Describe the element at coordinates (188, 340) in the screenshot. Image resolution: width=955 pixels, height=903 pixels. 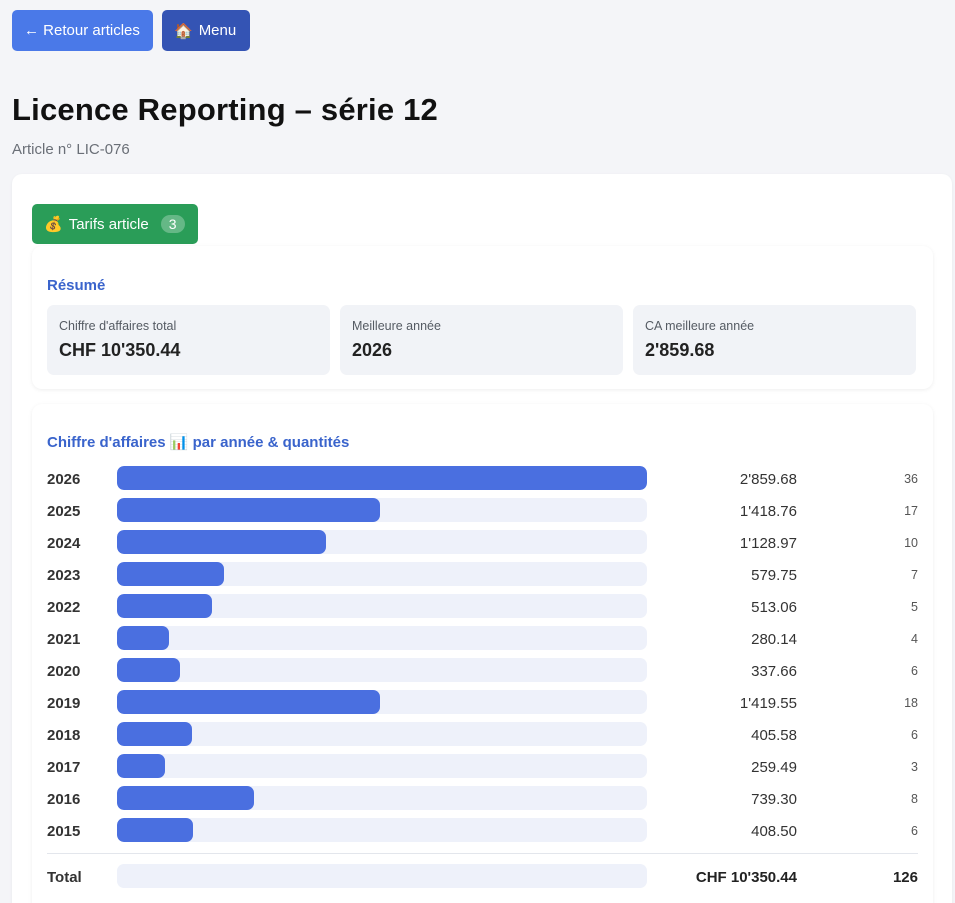
I see `kpi-total-revenue: Chiffre d'affaires total CHF 10'350.44` at that location.